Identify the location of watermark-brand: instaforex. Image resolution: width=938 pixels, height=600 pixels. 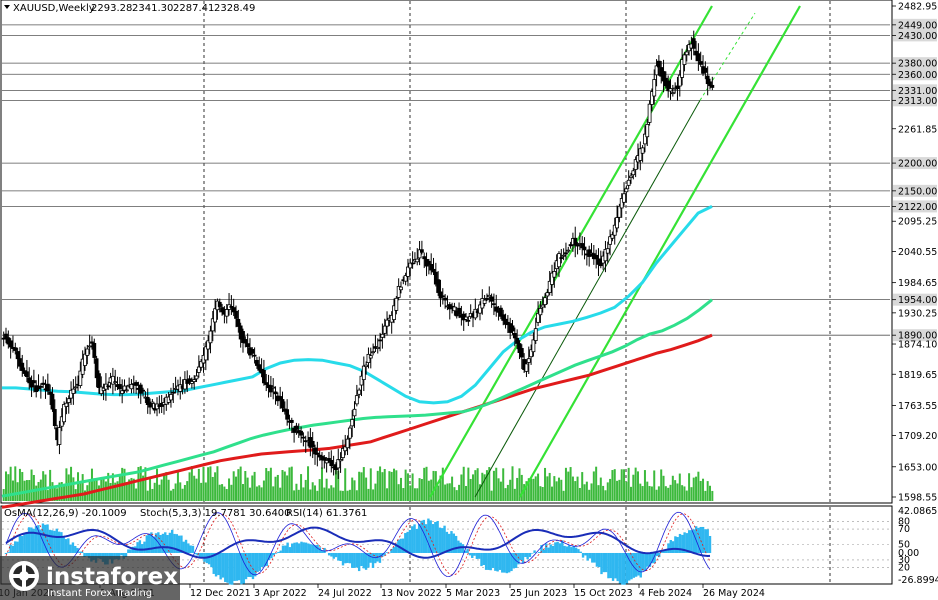
(112, 577).